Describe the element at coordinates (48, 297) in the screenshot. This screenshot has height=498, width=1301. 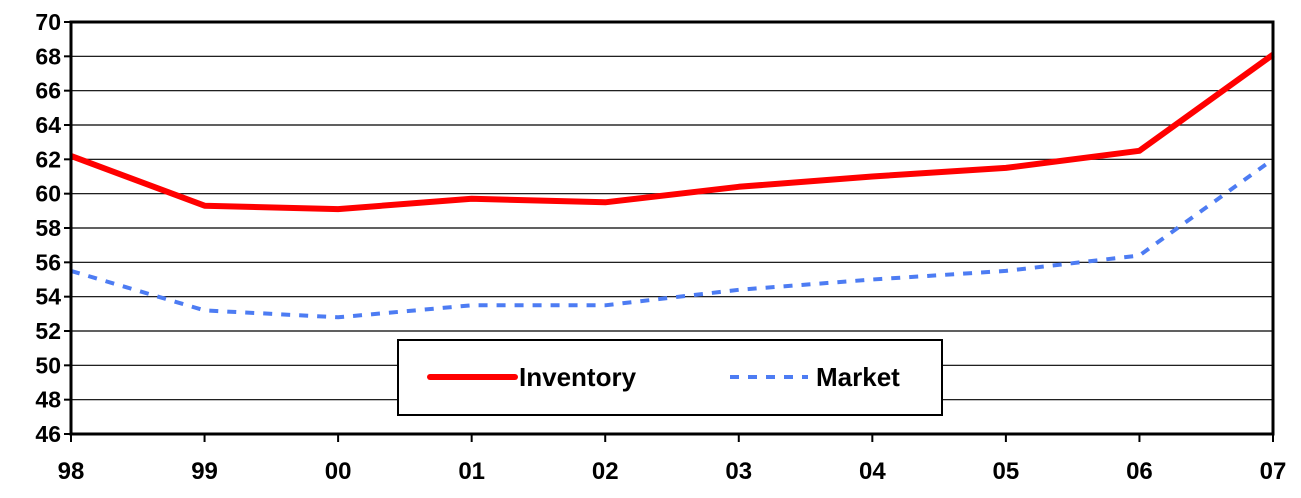
I see `y-tick-label: 54` at that location.